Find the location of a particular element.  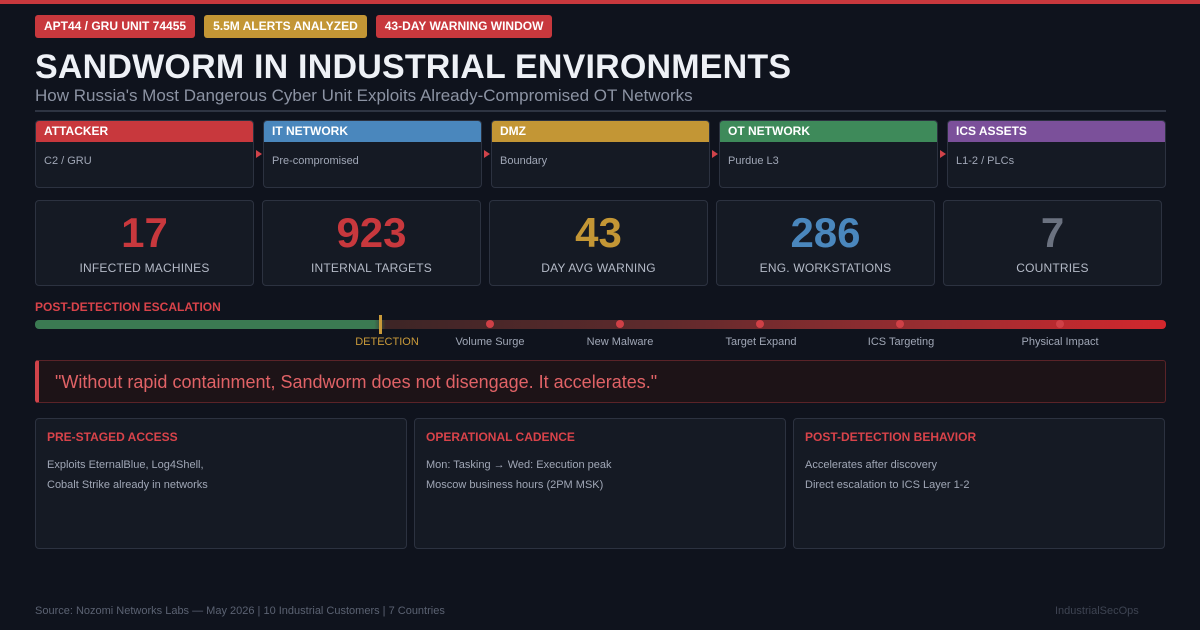

chain-node-ot-network: OT NETWORK Purdue L3 is located at coordinates (828, 154).